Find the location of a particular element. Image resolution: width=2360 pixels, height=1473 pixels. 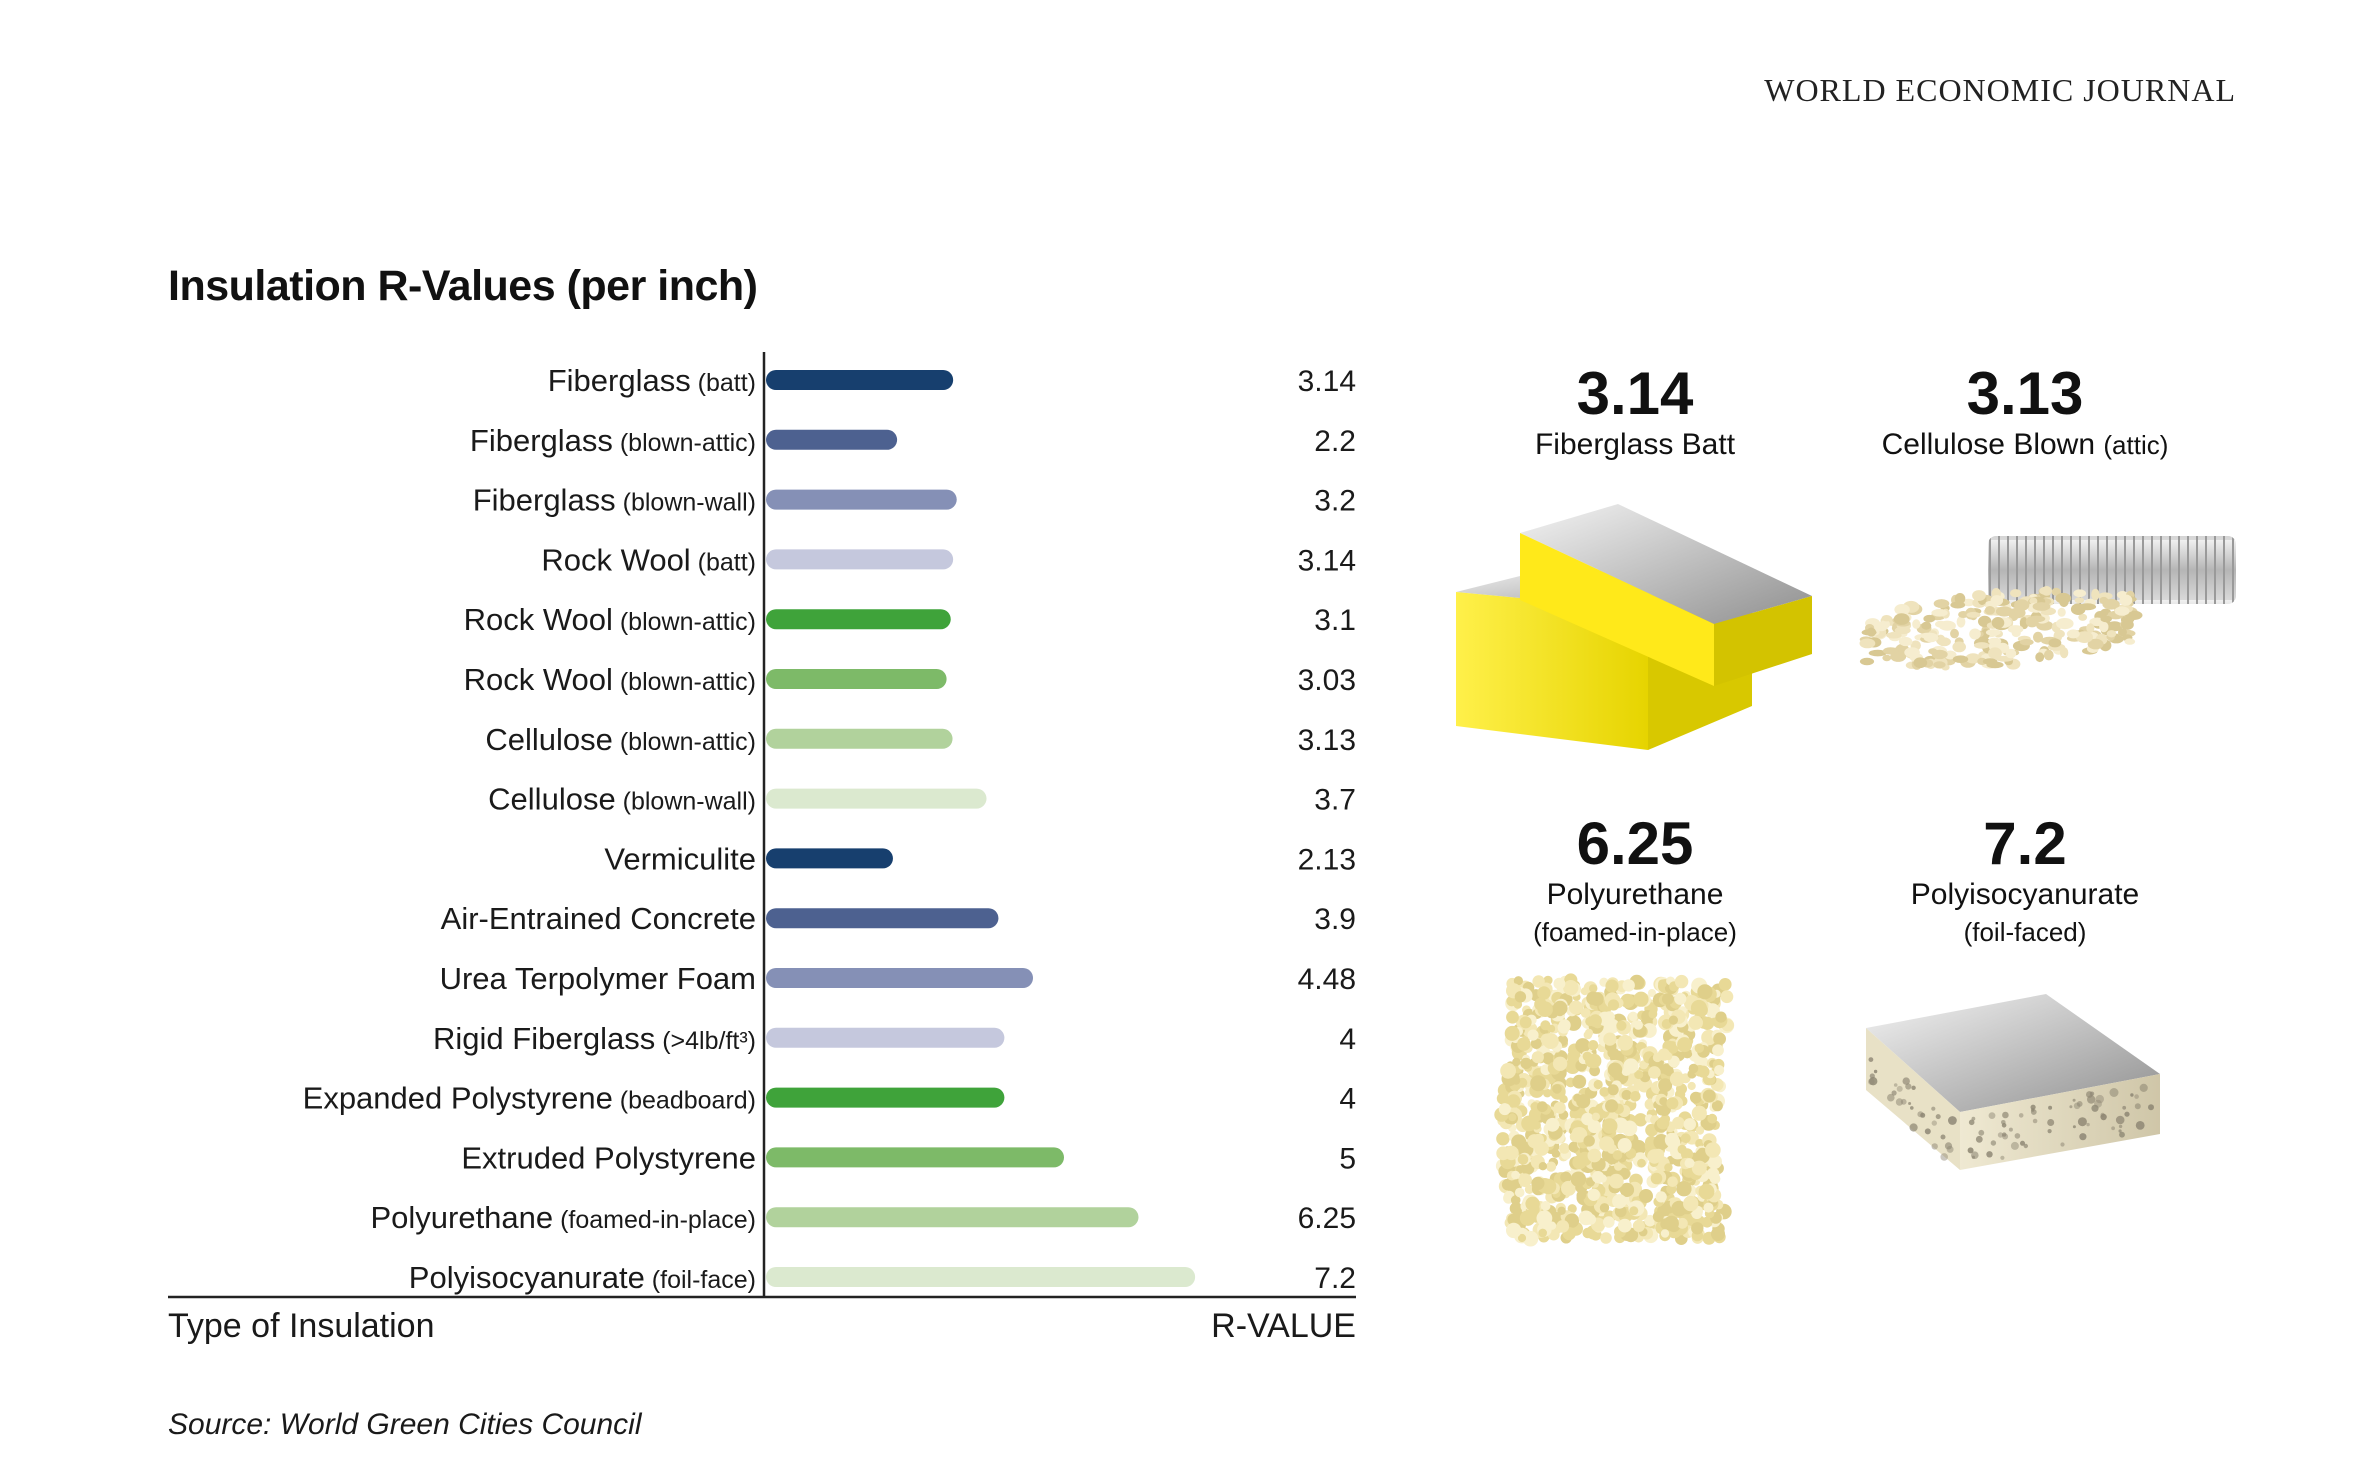

highlight-name: Polyisocyanurate is located at coordinates (2025, 894).